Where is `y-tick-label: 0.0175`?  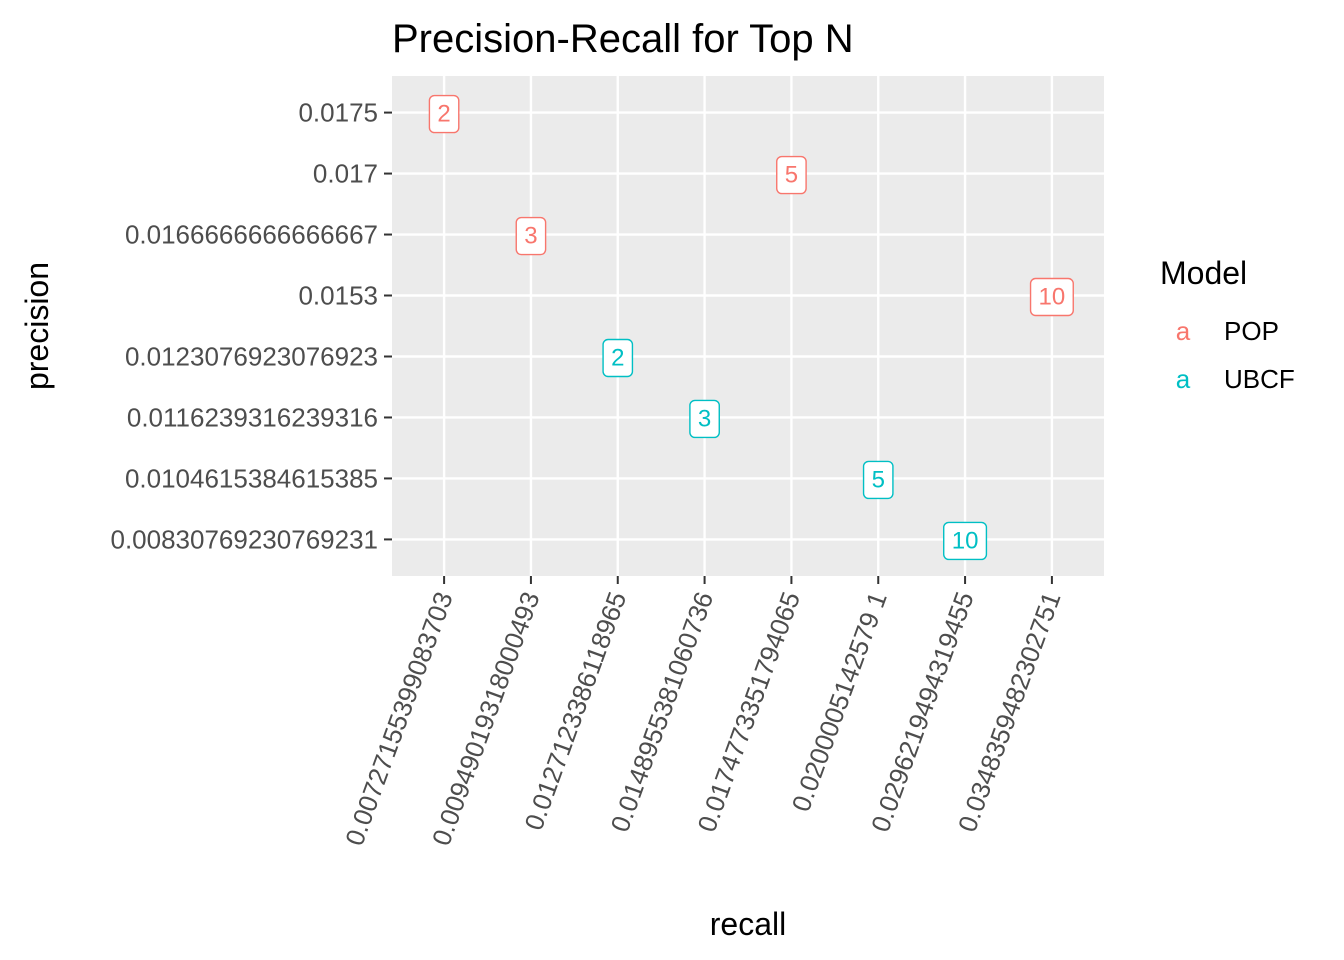
y-tick-label: 0.0175 is located at coordinates (338, 113).